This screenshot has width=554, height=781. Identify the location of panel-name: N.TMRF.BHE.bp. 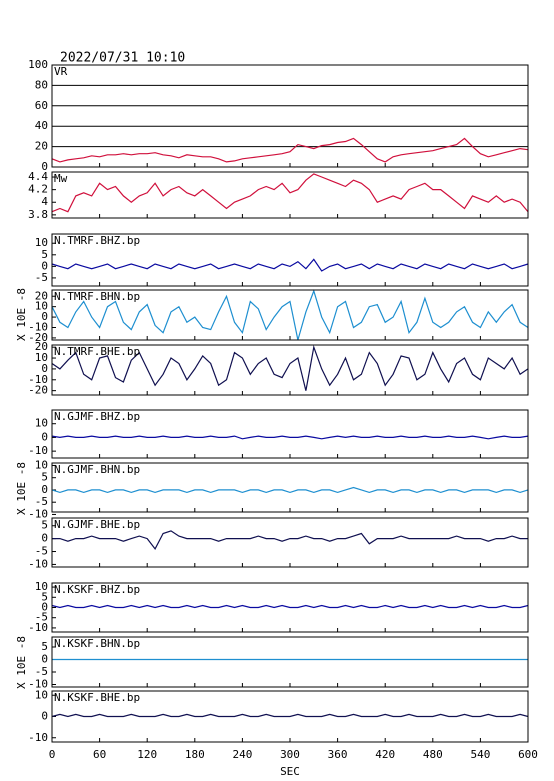
(97, 351).